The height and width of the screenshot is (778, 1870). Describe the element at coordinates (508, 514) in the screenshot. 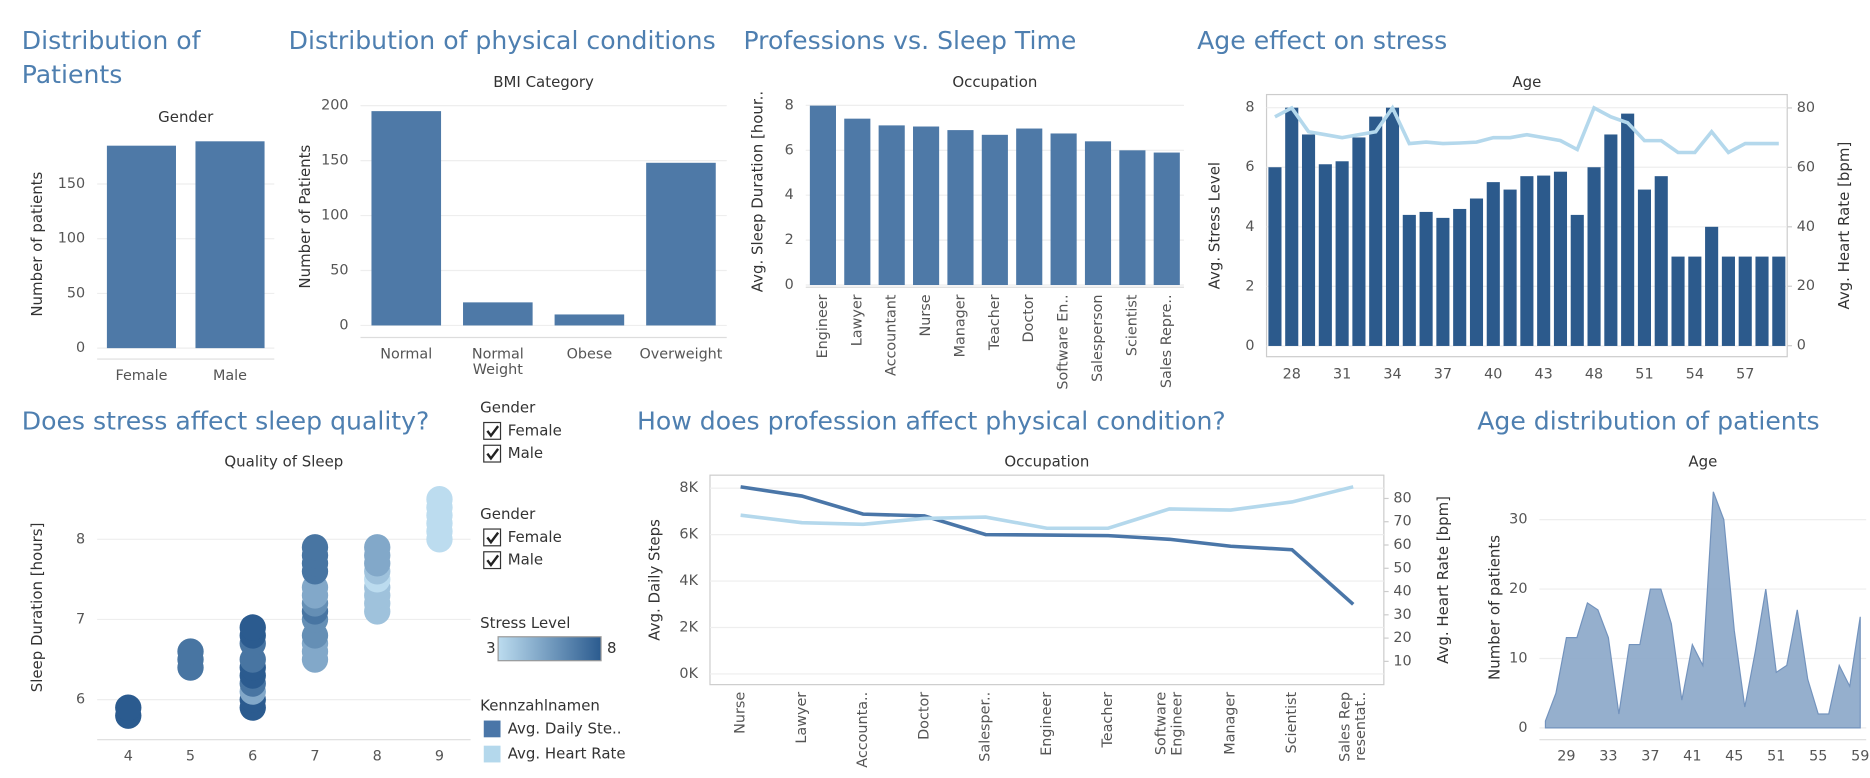

I see `filter-title: Gender` at that location.